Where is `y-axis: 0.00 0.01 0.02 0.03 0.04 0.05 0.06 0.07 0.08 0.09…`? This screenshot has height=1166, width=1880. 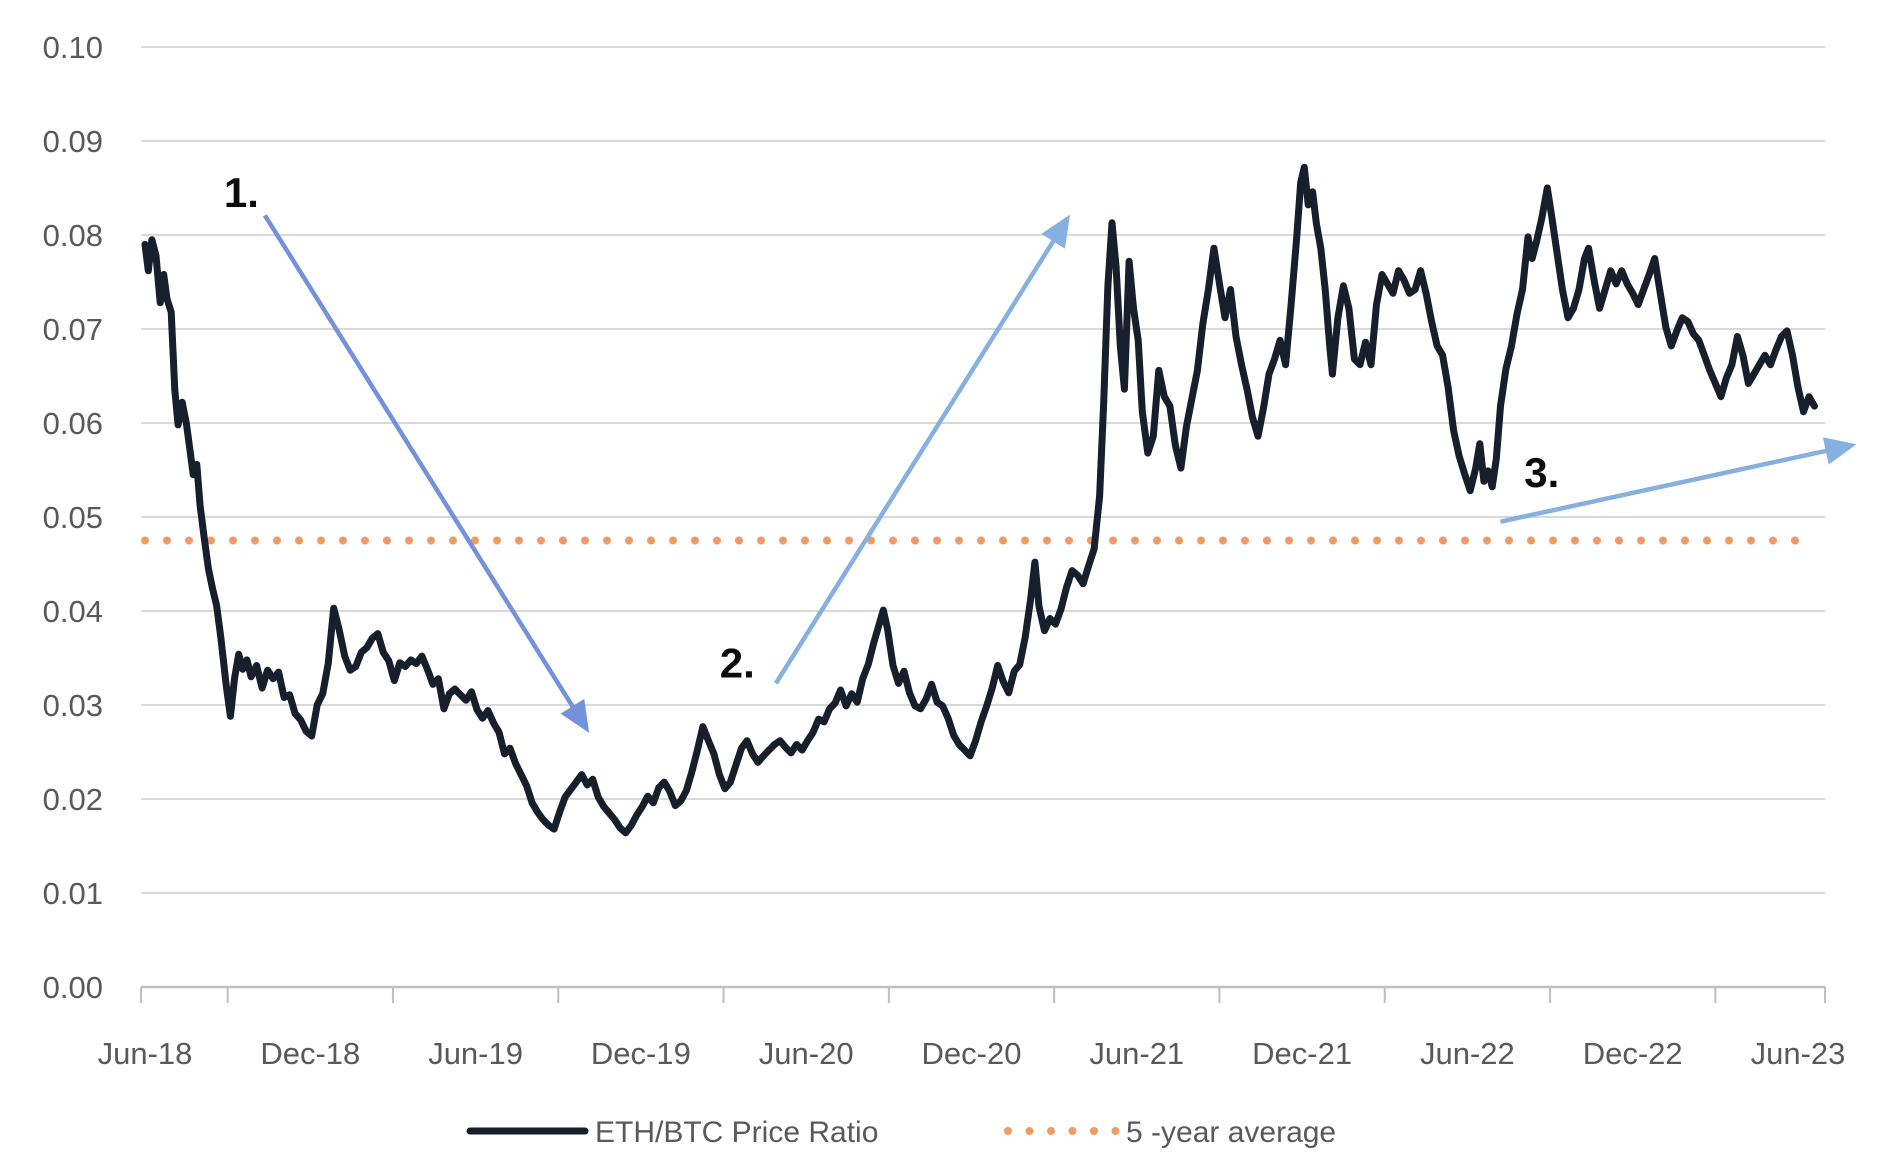 y-axis: 0.00 0.01 0.02 0.03 0.04 0.05 0.06 0.07 0.08 0.09… is located at coordinates (73, 517).